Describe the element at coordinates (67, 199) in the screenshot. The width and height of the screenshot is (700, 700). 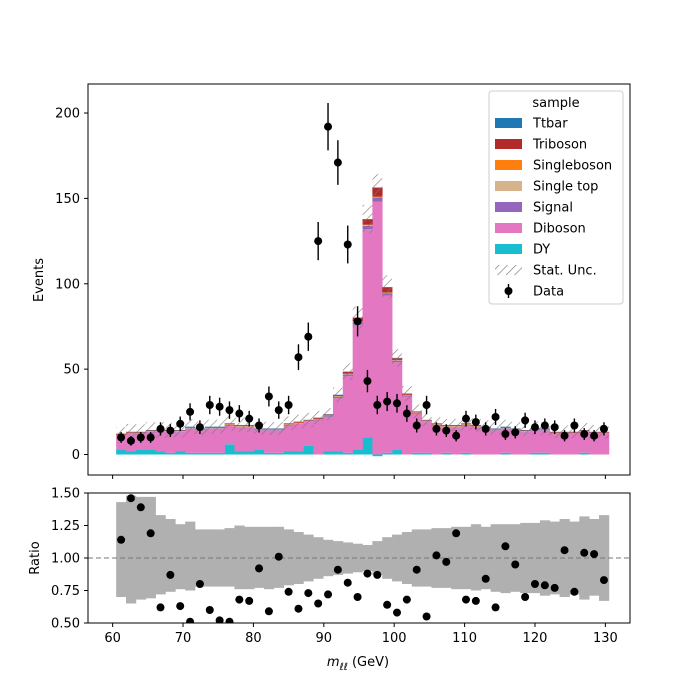
I see `y-tick-label: 150` at that location.